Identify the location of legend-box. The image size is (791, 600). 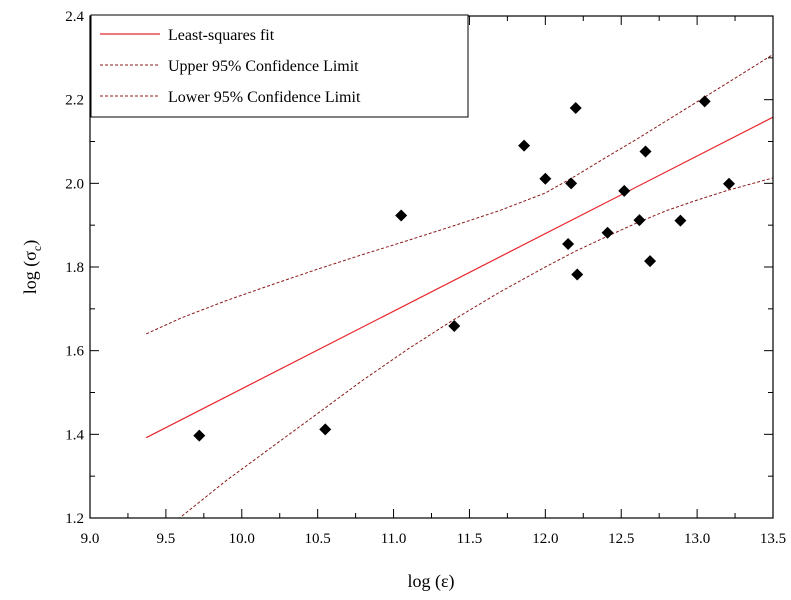
(279, 66).